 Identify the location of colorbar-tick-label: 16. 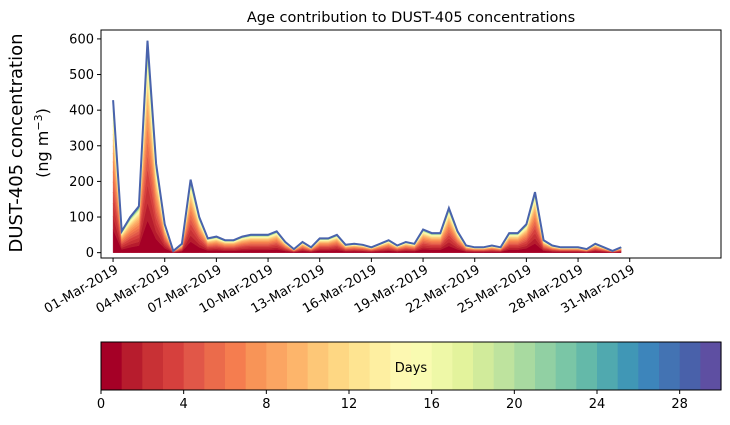
(431, 404).